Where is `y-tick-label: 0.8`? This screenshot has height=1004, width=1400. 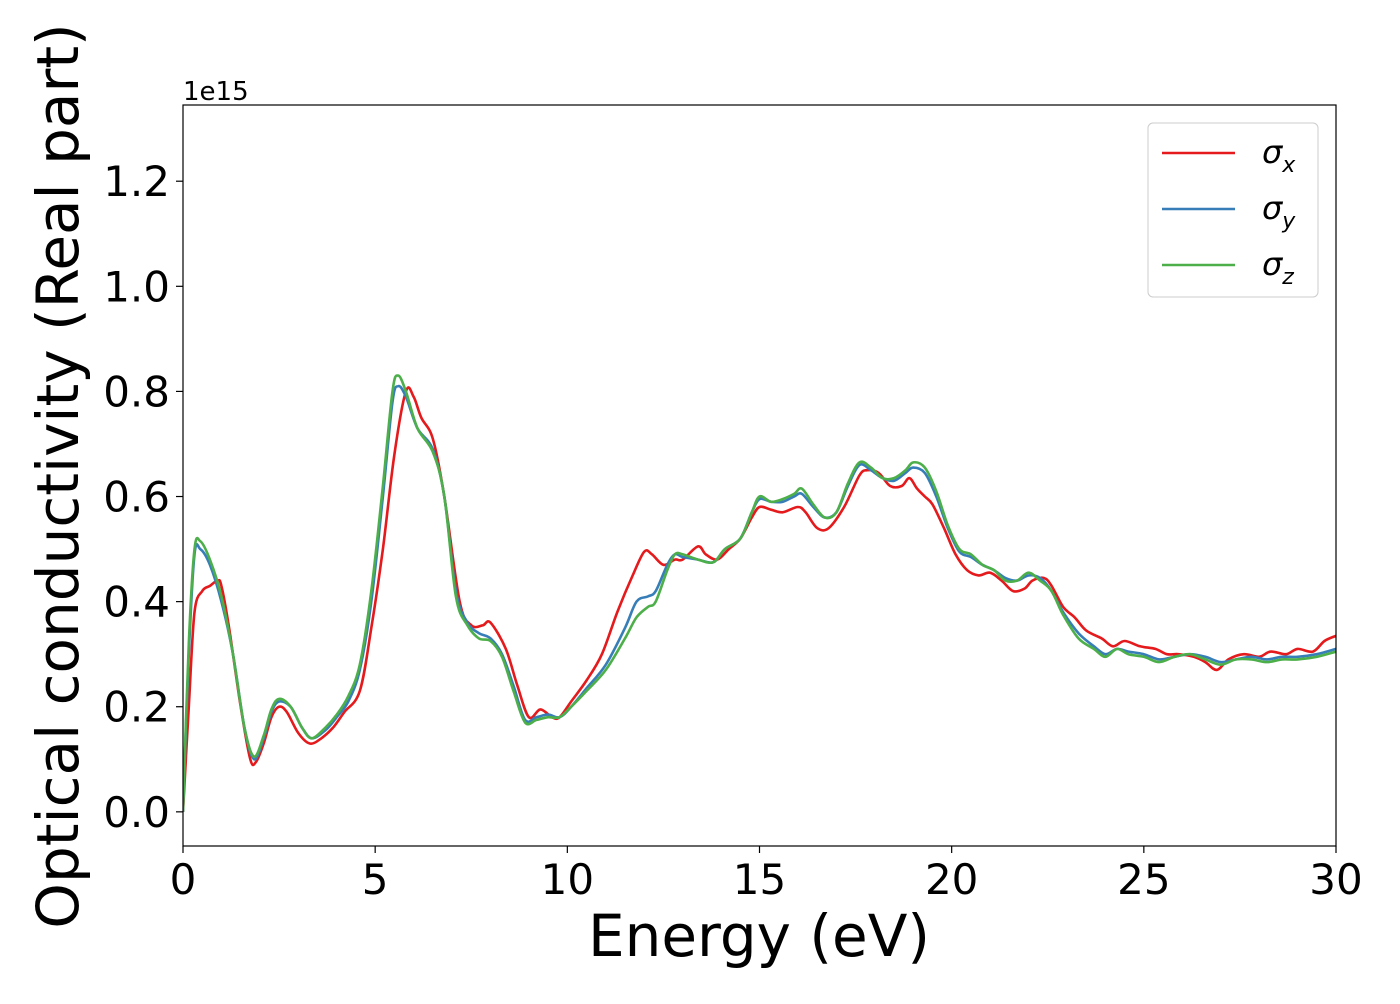 y-tick-label: 0.8 is located at coordinates (136, 391).